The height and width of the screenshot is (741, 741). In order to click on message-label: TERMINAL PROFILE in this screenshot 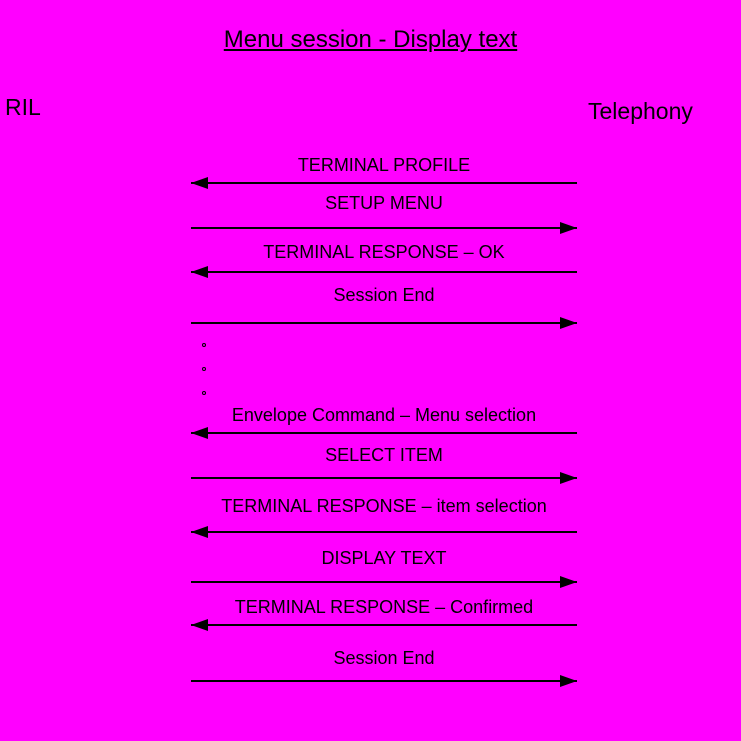, I will do `click(384, 165)`.